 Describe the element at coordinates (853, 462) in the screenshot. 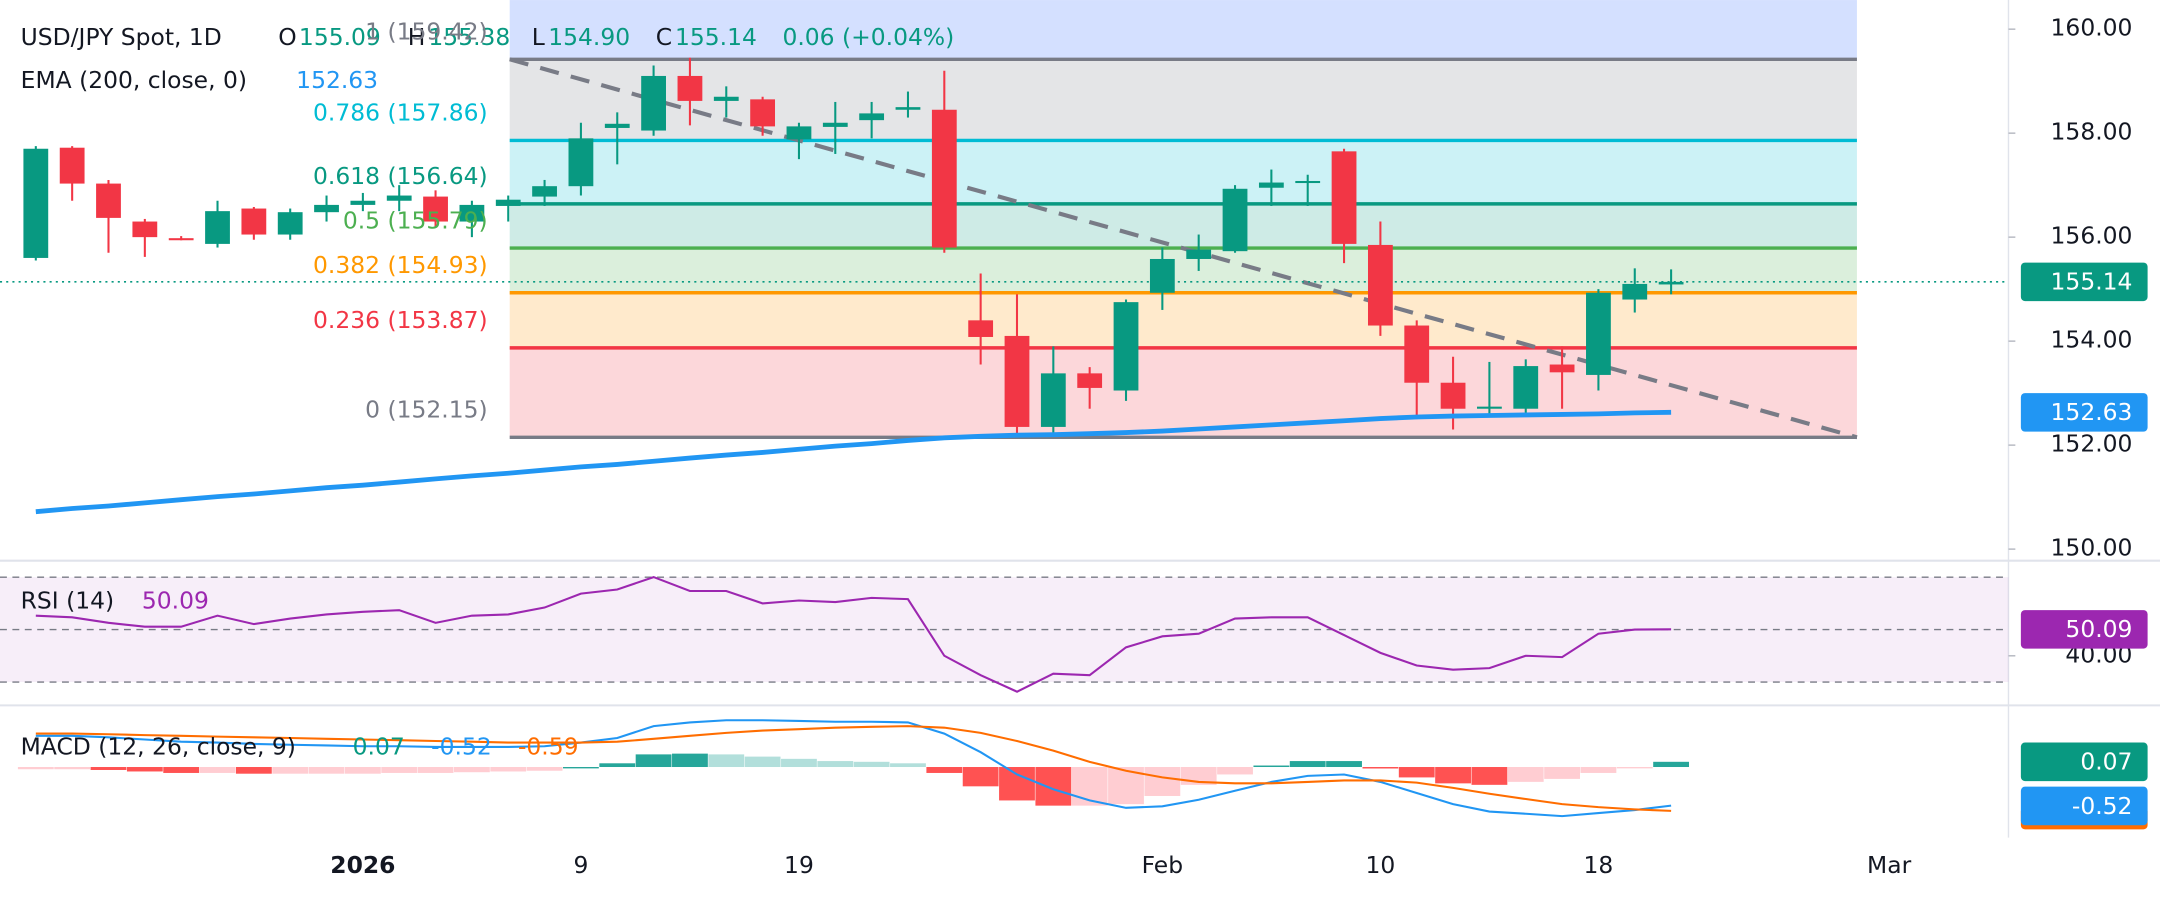

I see `ema-line` at that location.